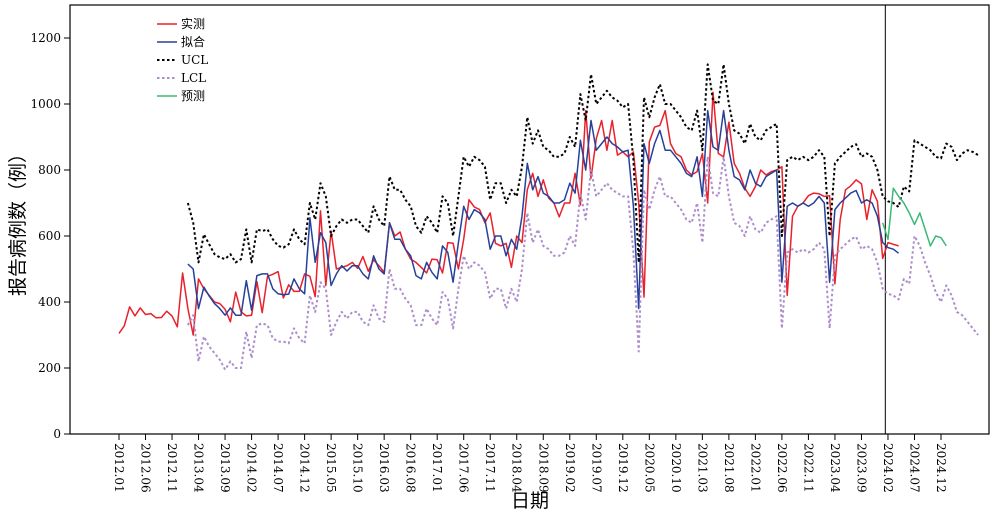 This screenshot has width=994, height=521. What do you see at coordinates (411, 468) in the screenshot?
I see `x-tick-label: 2016.08` at bounding box center [411, 468].